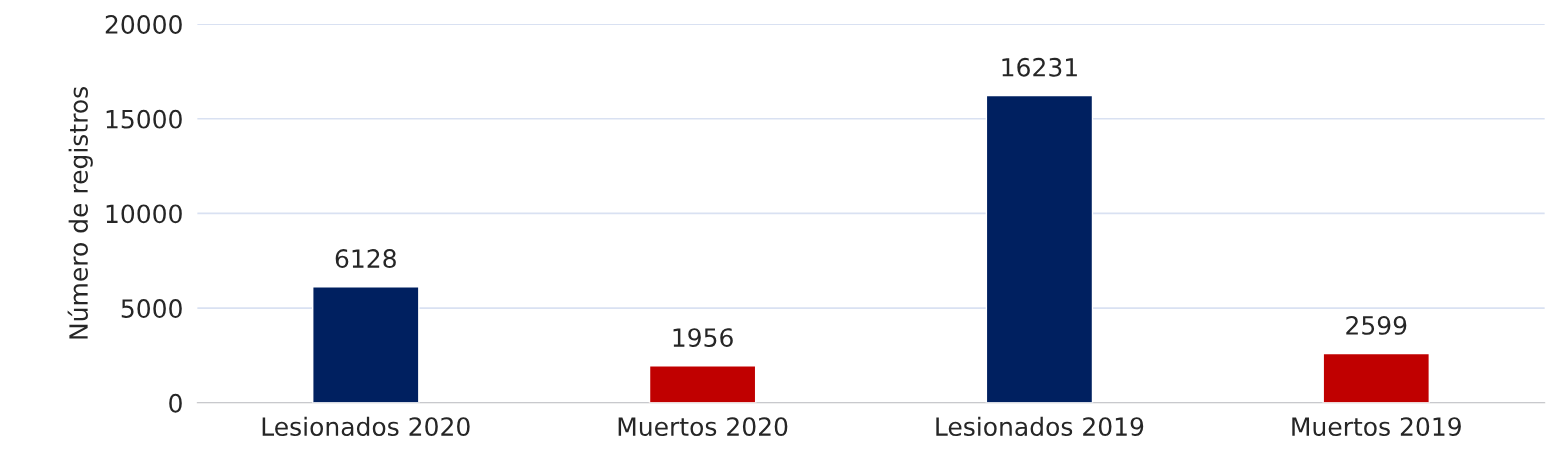 This screenshot has height=463, width=1554. What do you see at coordinates (144, 214) in the screenshot?
I see `y-tick-label: 10000` at bounding box center [144, 214].